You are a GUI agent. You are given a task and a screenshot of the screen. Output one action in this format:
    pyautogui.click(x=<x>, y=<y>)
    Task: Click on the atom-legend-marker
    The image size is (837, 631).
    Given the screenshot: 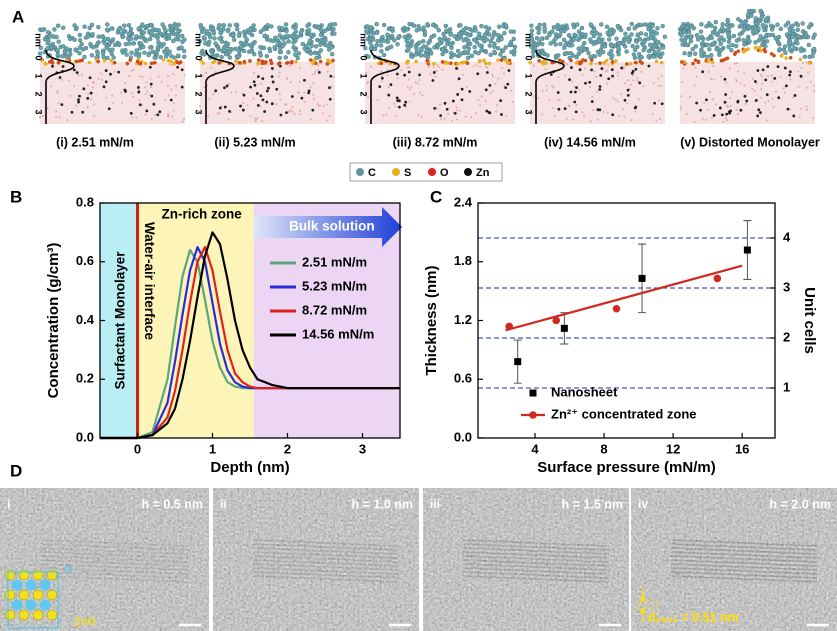 What is the action you would take?
    pyautogui.click(x=468, y=172)
    